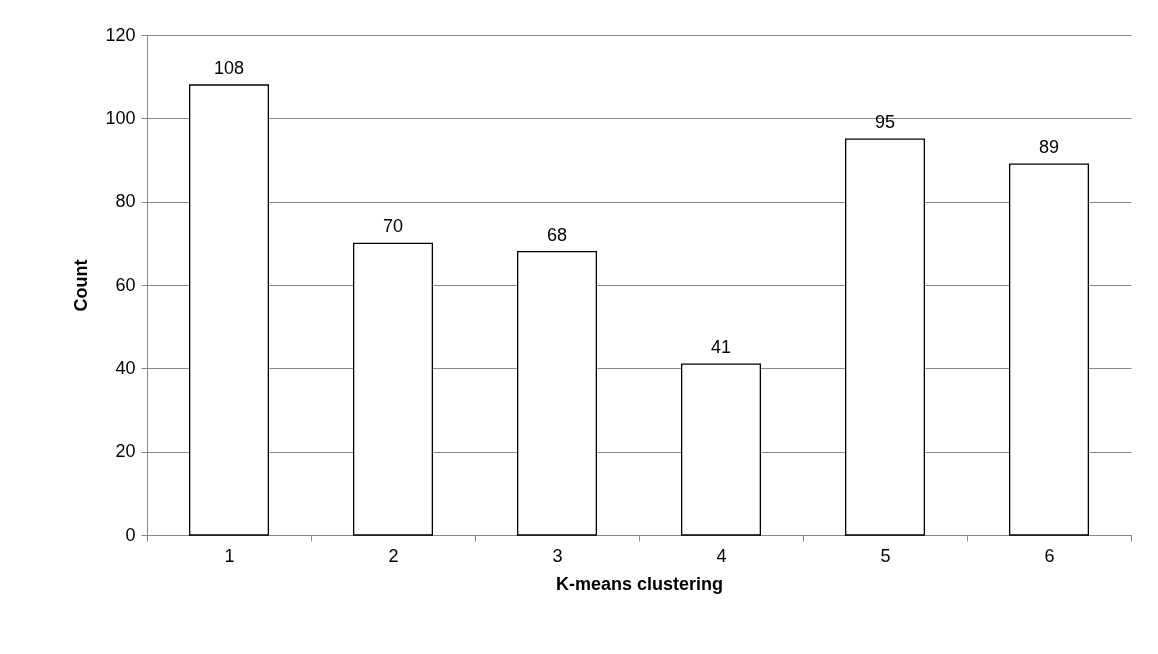 This screenshot has height=654, width=1158. Describe the element at coordinates (125, 284) in the screenshot. I see `y-tick-label: 60` at that location.